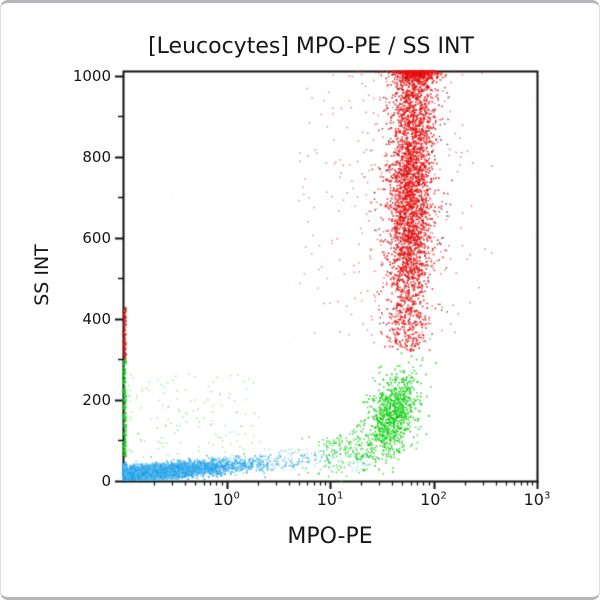 This screenshot has height=603, width=600. Describe the element at coordinates (537, 499) in the screenshot. I see `x-tick-label: 103` at that location.